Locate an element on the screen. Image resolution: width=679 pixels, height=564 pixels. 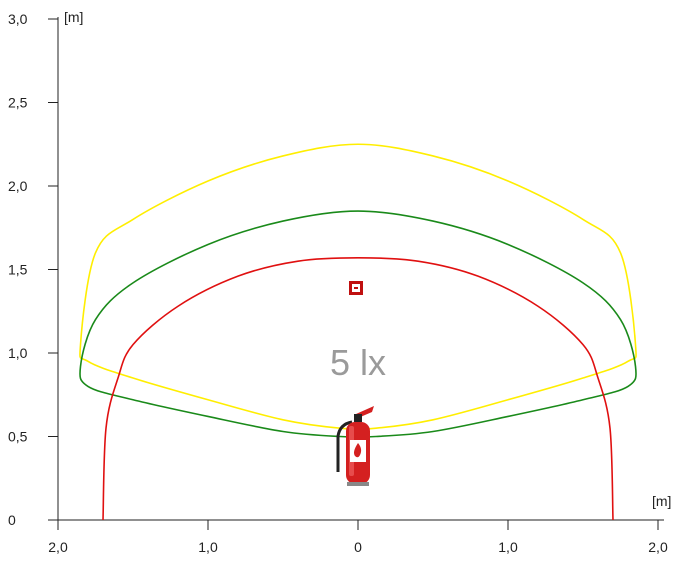
y-tick-label: 0 is located at coordinates (12, 520).